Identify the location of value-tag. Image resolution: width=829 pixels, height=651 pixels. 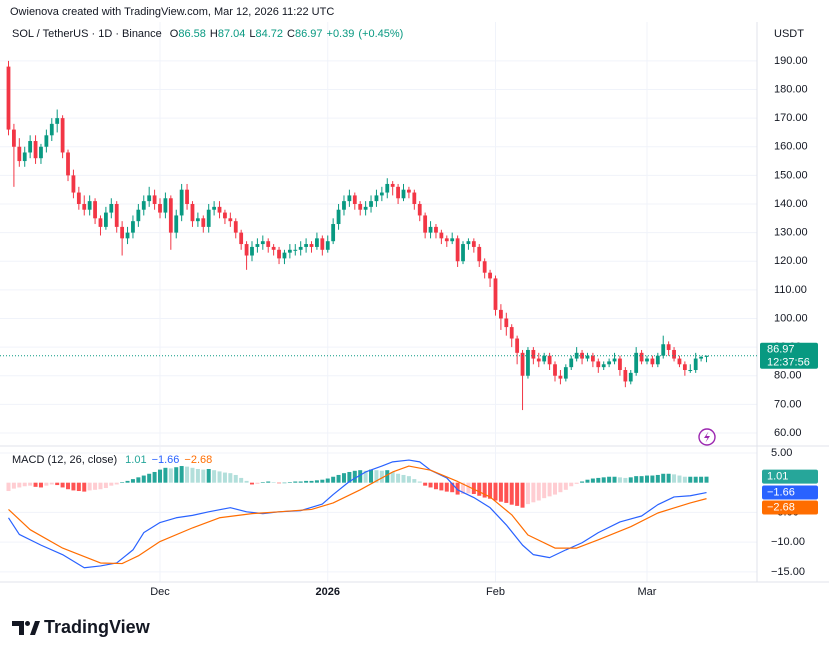
(790, 492).